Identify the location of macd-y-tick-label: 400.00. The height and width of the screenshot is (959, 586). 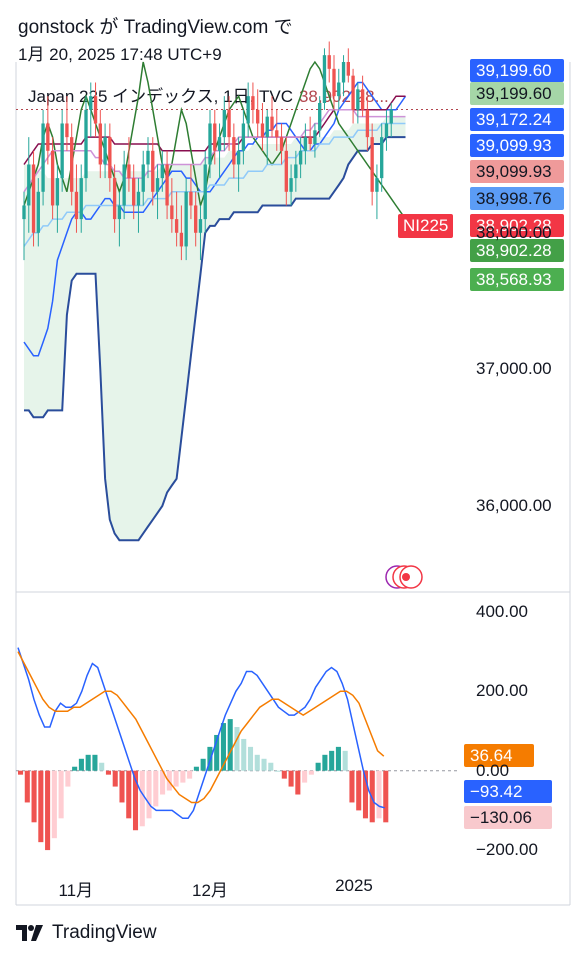
(502, 611).